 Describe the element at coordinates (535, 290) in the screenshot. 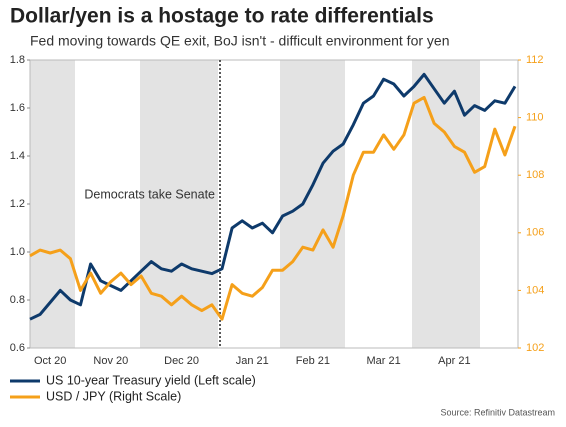

I see `y2-tick-label: 104` at that location.